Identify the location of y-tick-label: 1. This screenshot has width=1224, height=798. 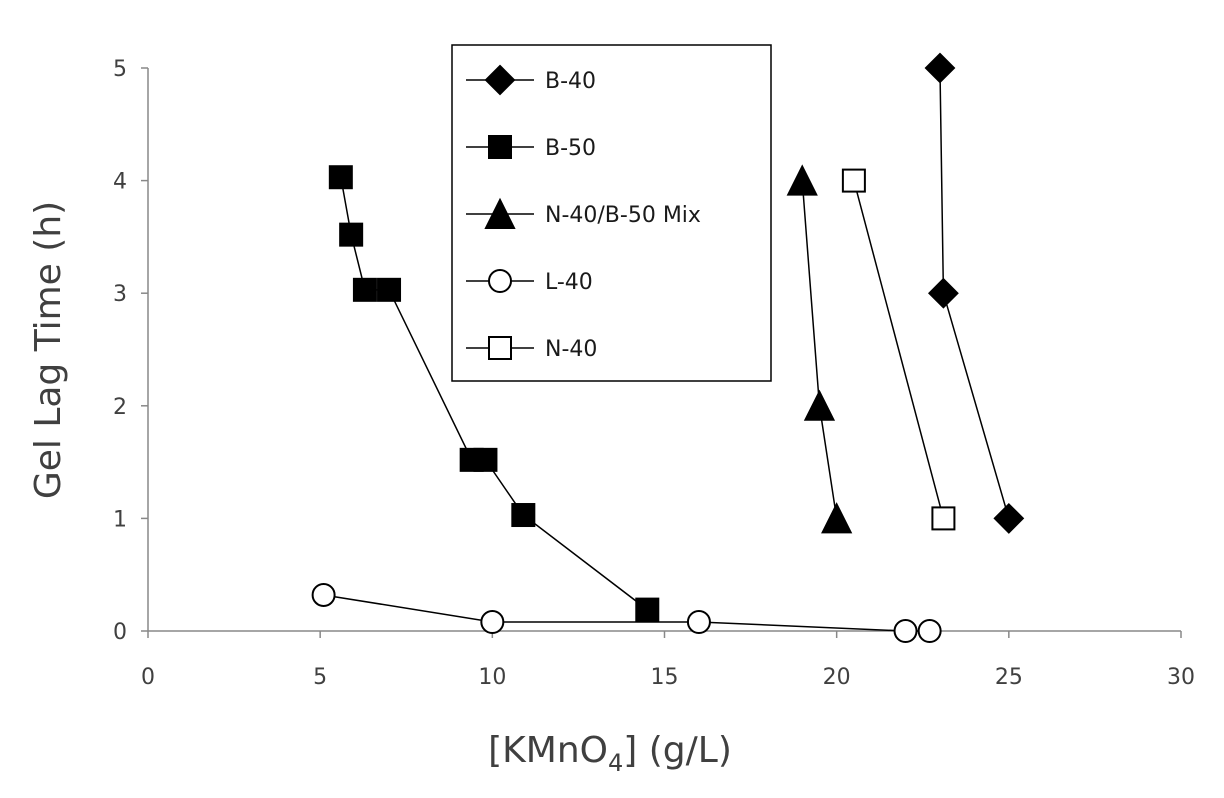
(120, 519).